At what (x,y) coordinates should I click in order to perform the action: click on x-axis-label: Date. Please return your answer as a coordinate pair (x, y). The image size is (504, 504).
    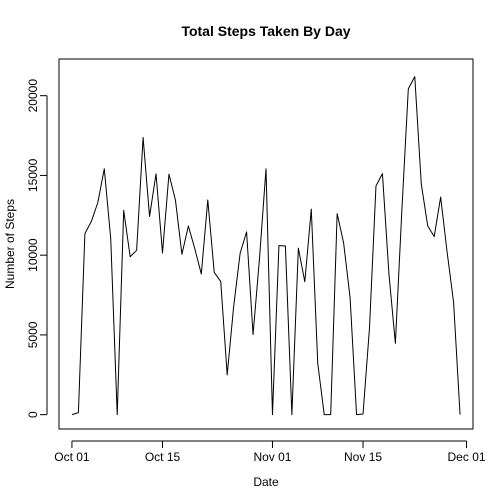
    Looking at the image, I should click on (266, 482).